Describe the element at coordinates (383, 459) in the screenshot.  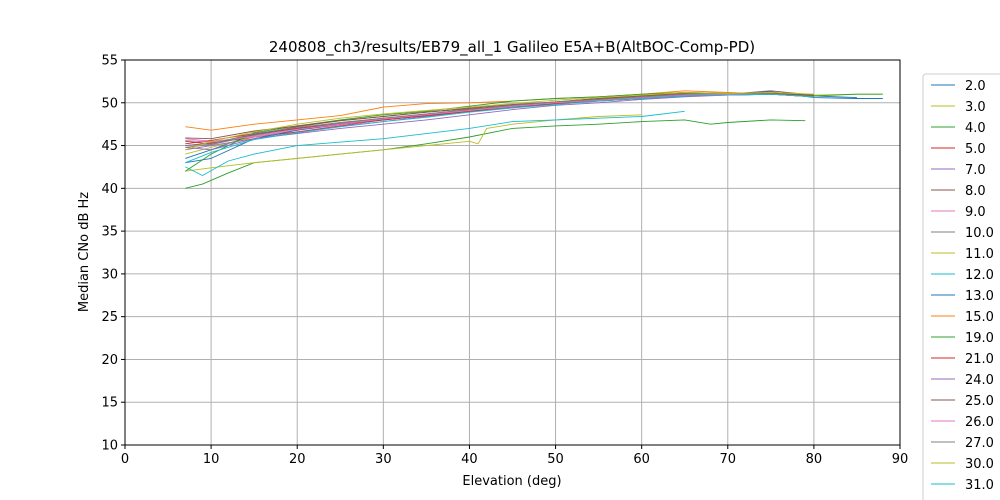
I see `x-tick-label: 30` at that location.